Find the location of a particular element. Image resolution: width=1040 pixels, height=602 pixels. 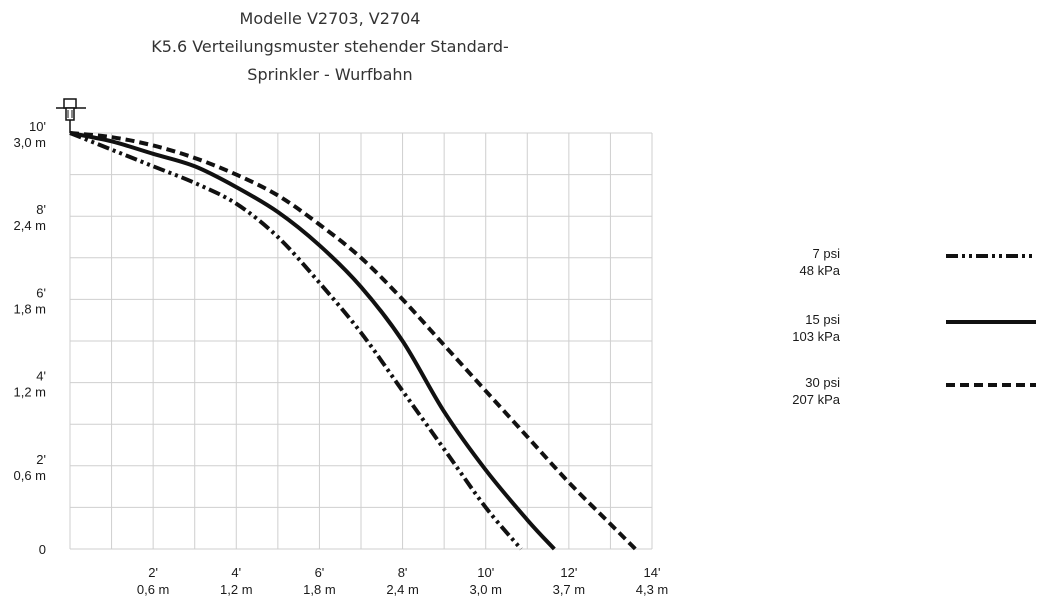

legend-label-kpa: 207 kPa is located at coordinates (816, 399).